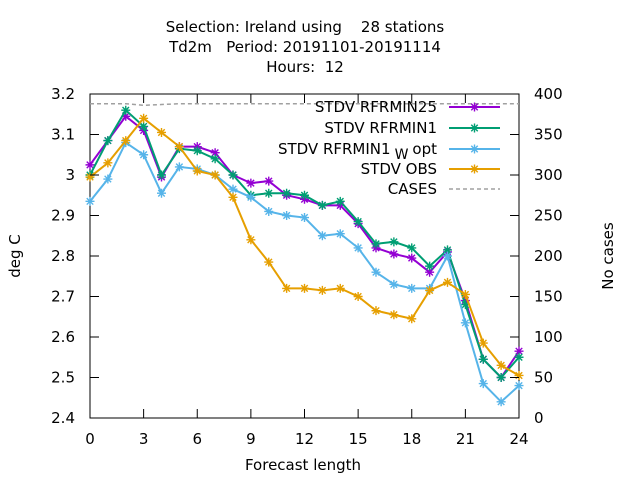 This screenshot has width=640, height=480. What do you see at coordinates (548, 135) in the screenshot?
I see `y2-tick-label: 350` at bounding box center [548, 135].